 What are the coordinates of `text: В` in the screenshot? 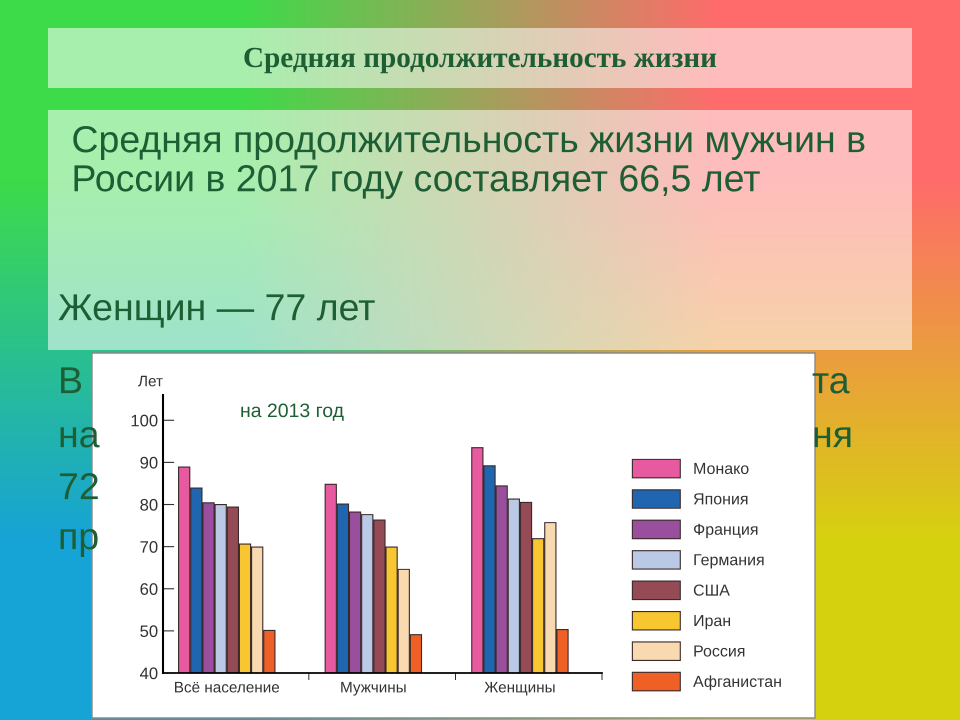 It's located at (71, 380).